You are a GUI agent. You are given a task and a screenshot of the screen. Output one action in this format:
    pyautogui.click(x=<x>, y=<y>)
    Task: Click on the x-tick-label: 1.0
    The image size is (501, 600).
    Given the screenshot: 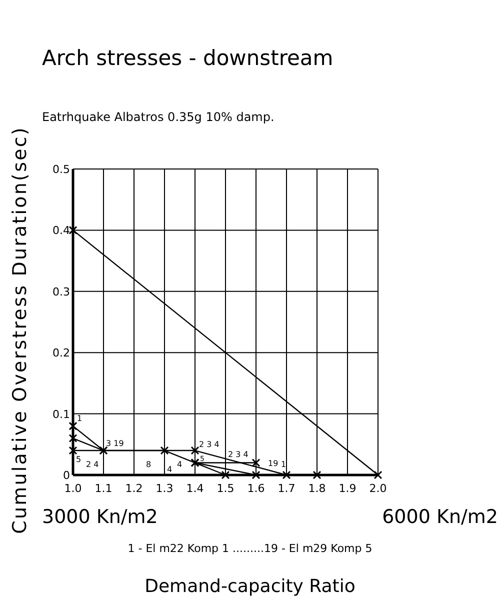 What is the action you would take?
    pyautogui.click(x=73, y=488)
    